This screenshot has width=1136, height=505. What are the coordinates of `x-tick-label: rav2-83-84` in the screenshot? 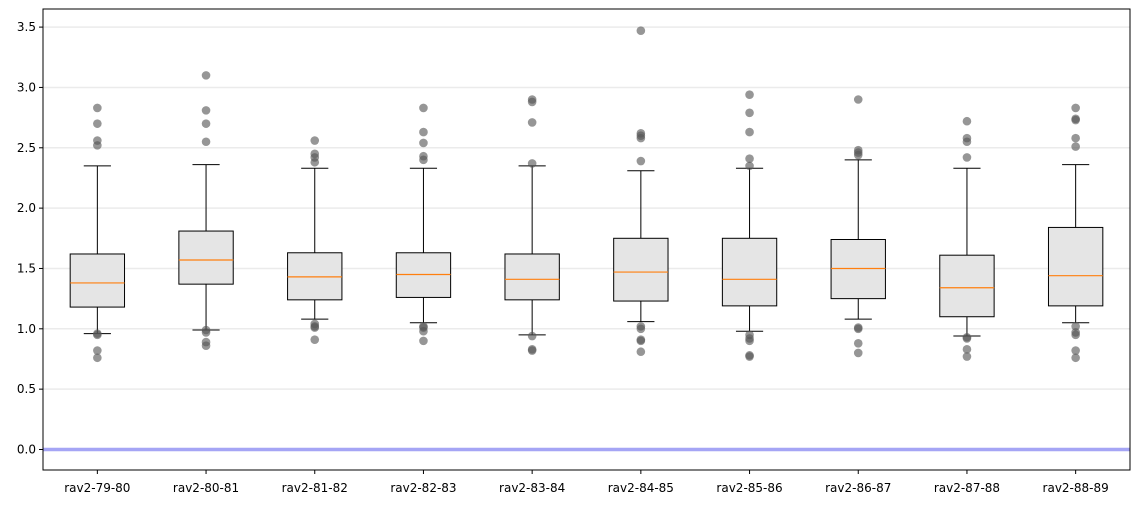 It's located at (532, 488).